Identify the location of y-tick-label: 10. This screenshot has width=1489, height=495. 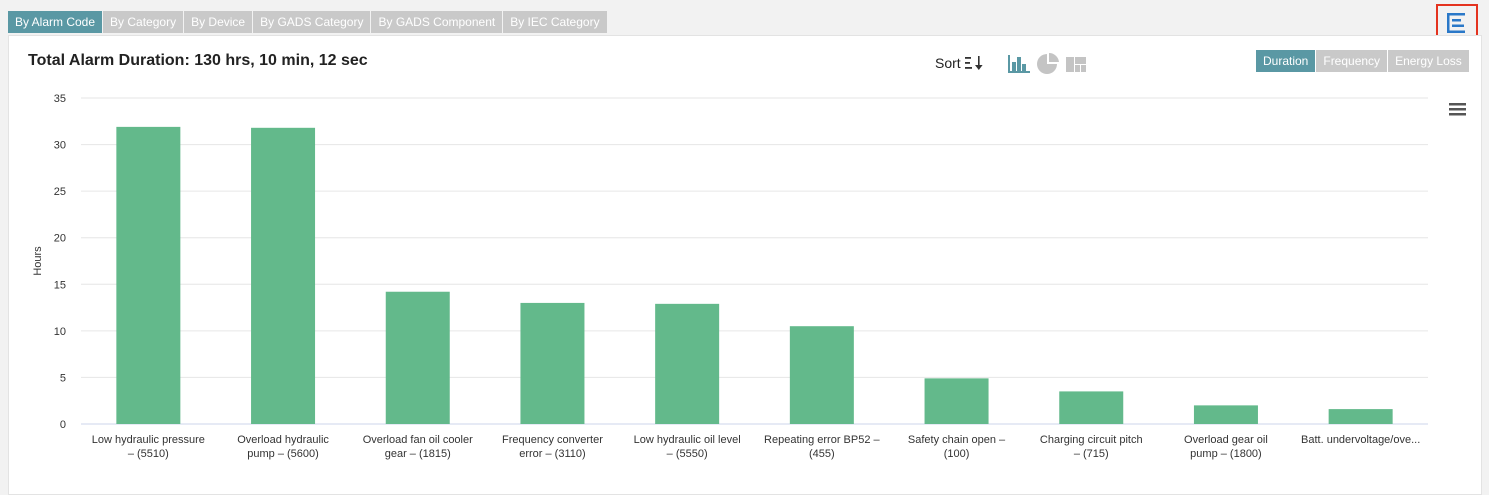
(60, 332).